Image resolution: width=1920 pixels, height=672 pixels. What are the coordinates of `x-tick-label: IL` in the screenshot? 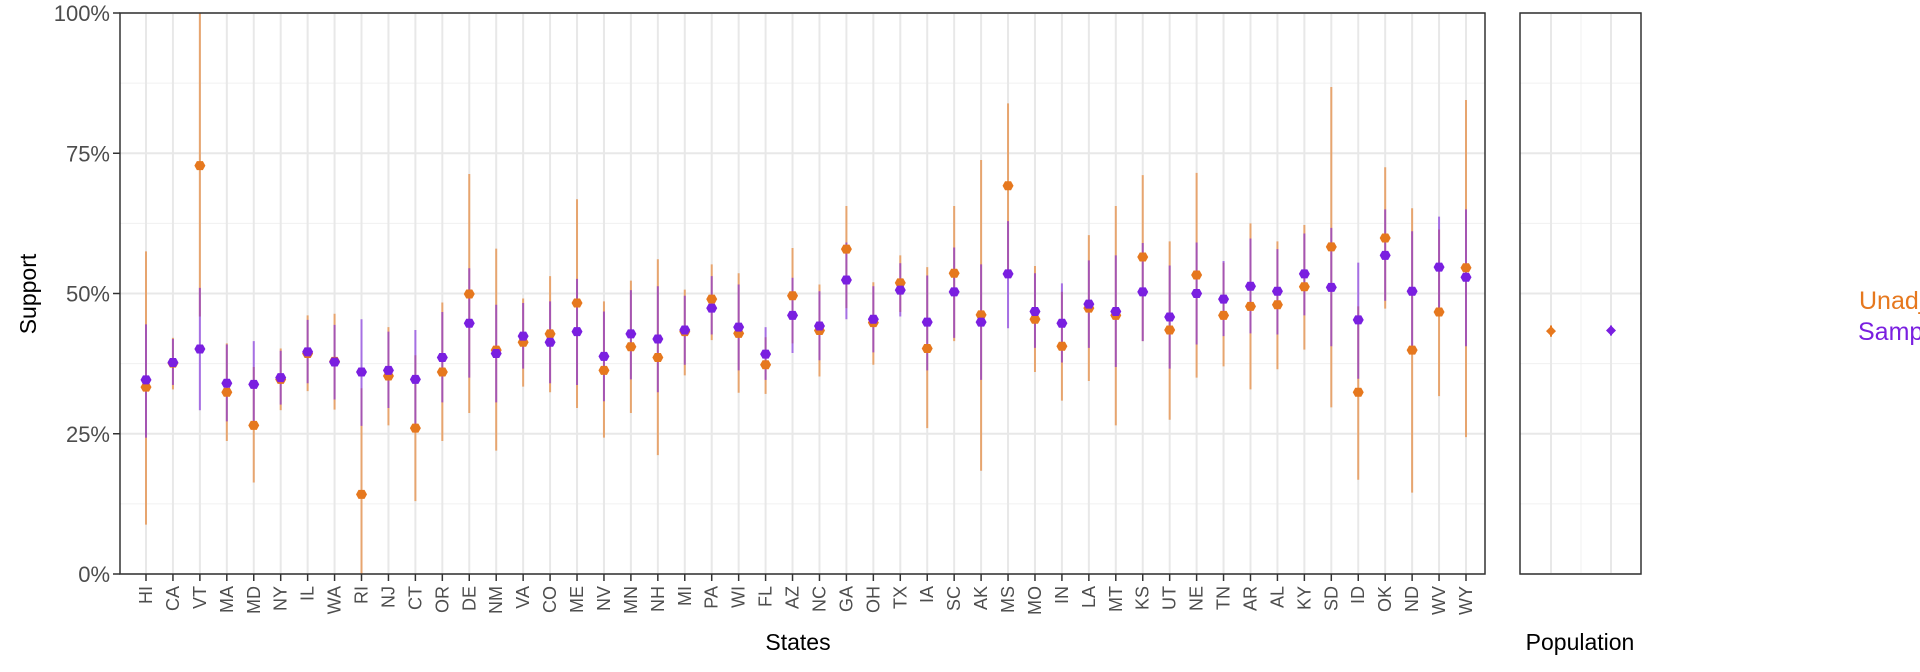 It's located at (308, 593).